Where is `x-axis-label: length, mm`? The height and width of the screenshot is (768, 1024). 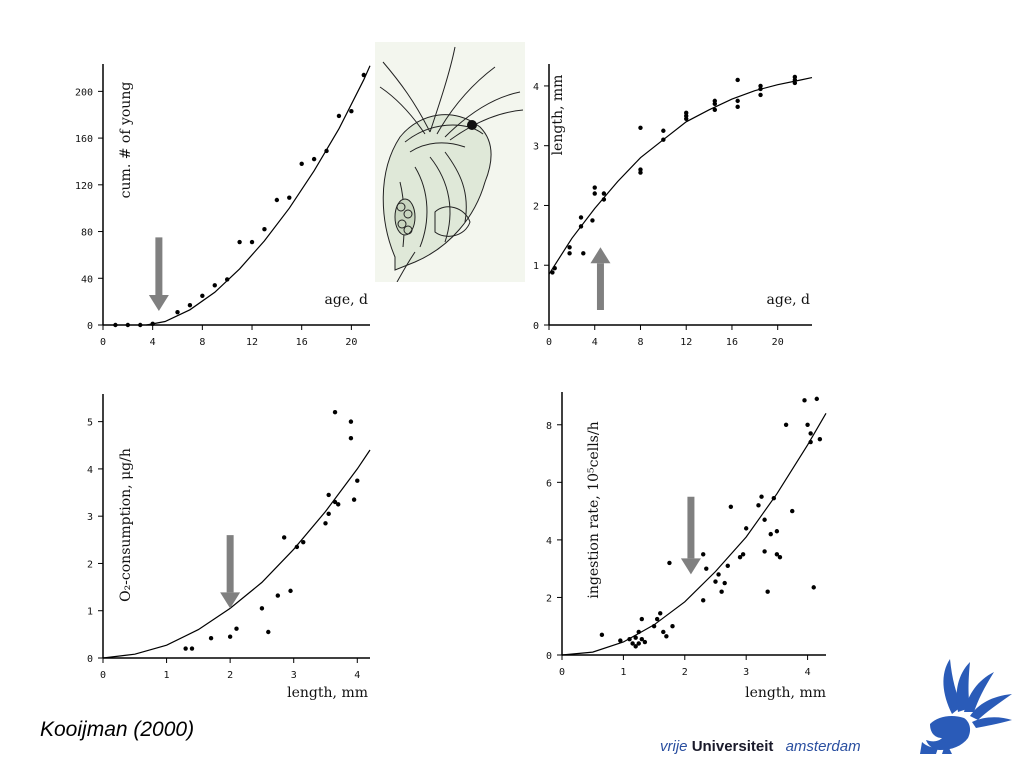
x-axis-label: length, mm is located at coordinates (785, 693).